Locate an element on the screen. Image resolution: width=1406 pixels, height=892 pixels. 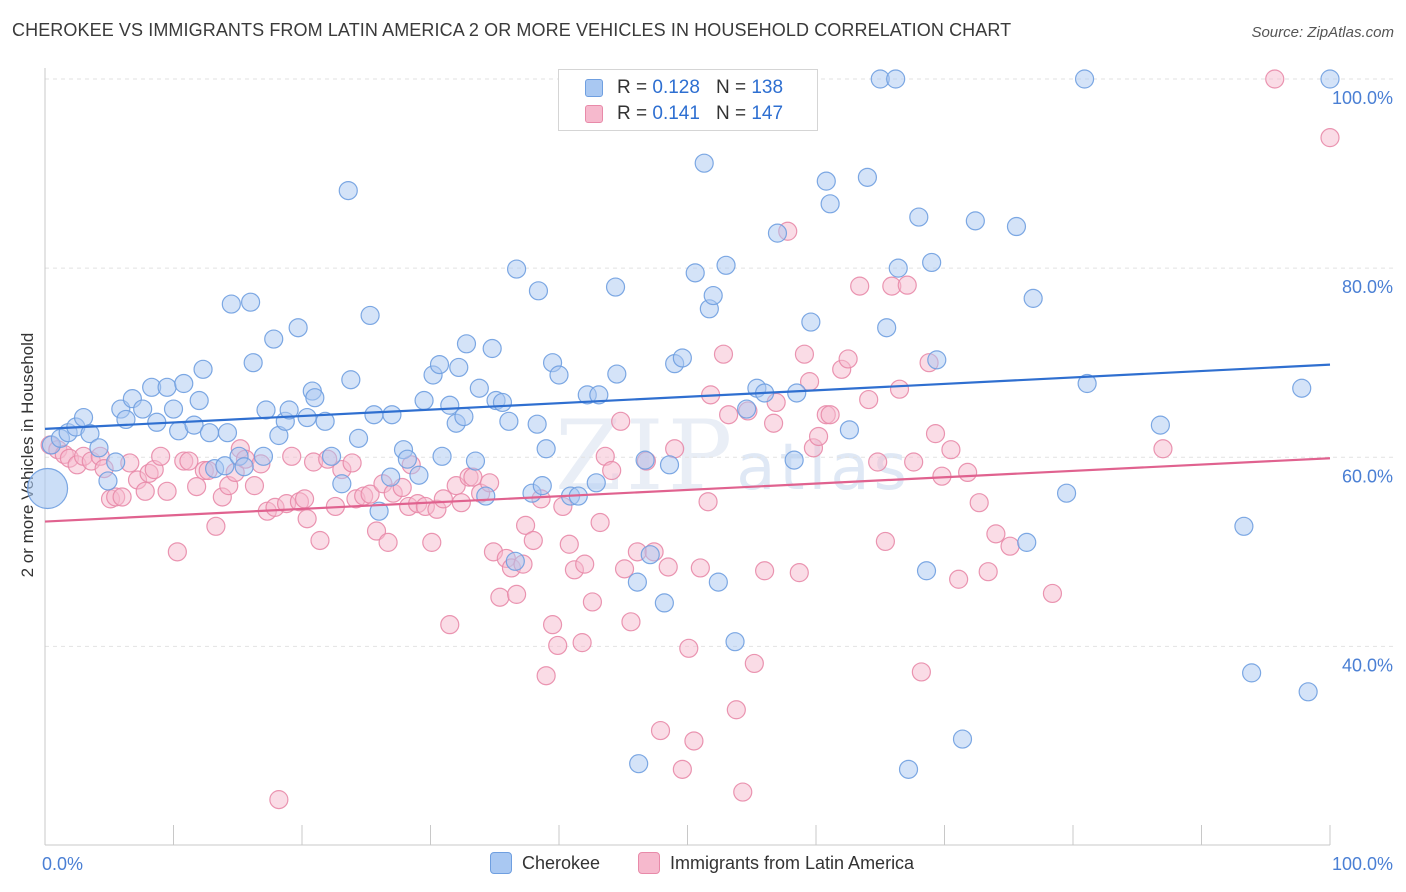
y-tick-label: 100.0% is located at coordinates (1362, 98).